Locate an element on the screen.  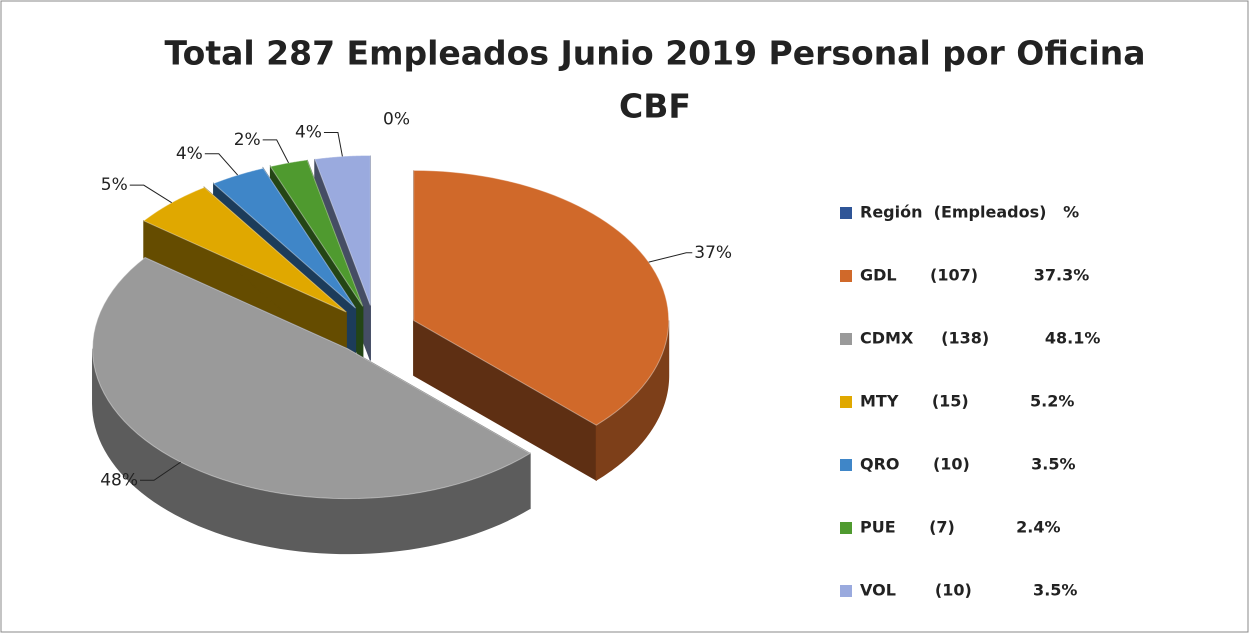
legend-label: GDL (107) 37.3% is located at coordinates (974, 275).